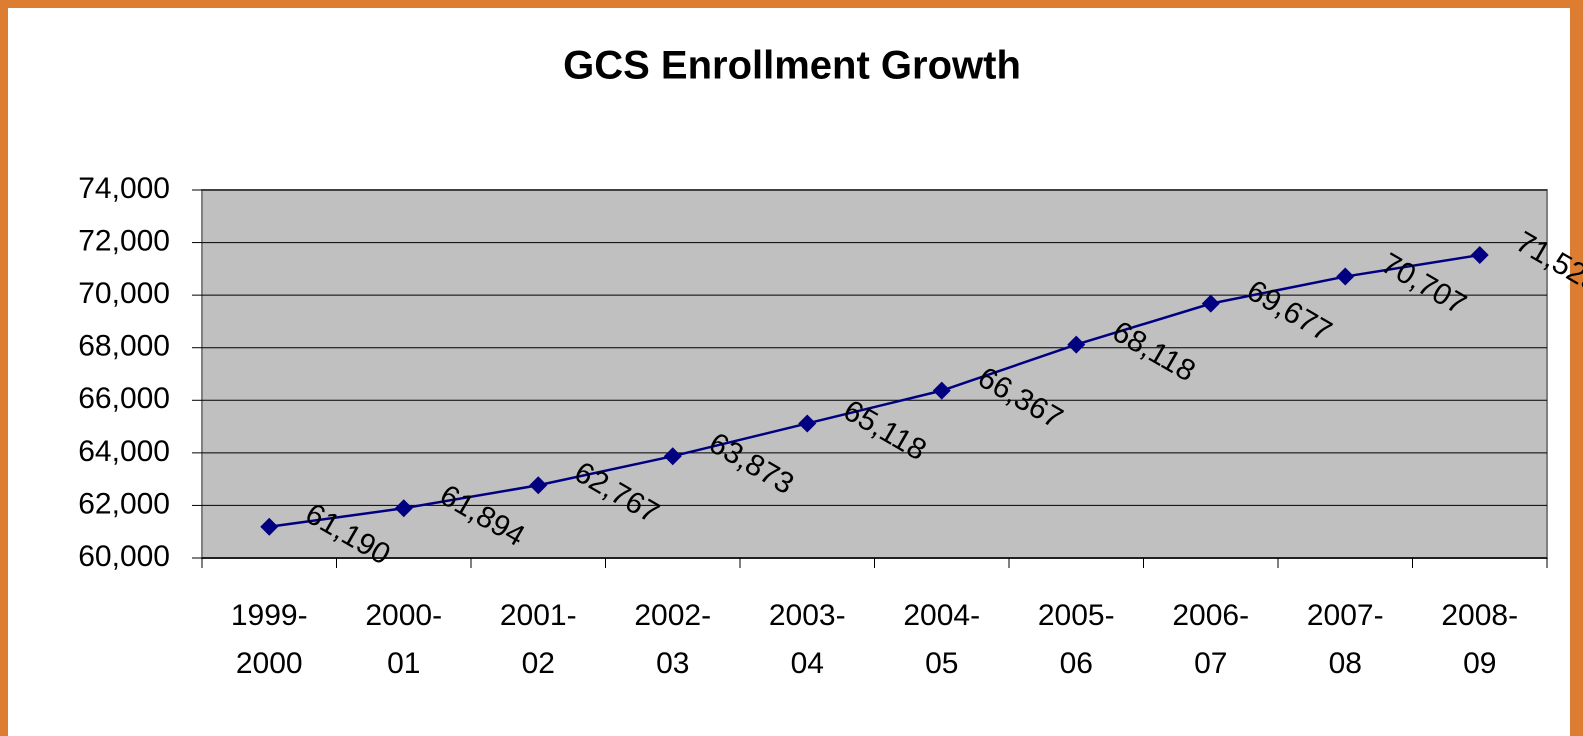 This screenshot has width=1583, height=736. I want to click on x-tick-label: 07, so click(1210, 663).